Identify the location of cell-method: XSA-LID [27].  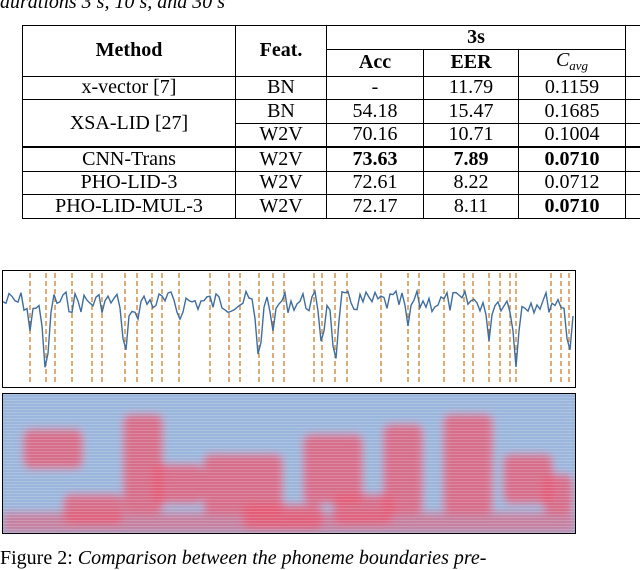
(129, 124).